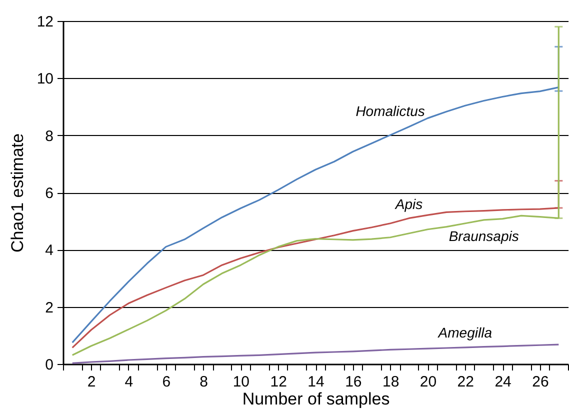 Image resolution: width=569 pixels, height=410 pixels. I want to click on x-tick-label: 6, so click(166, 382).